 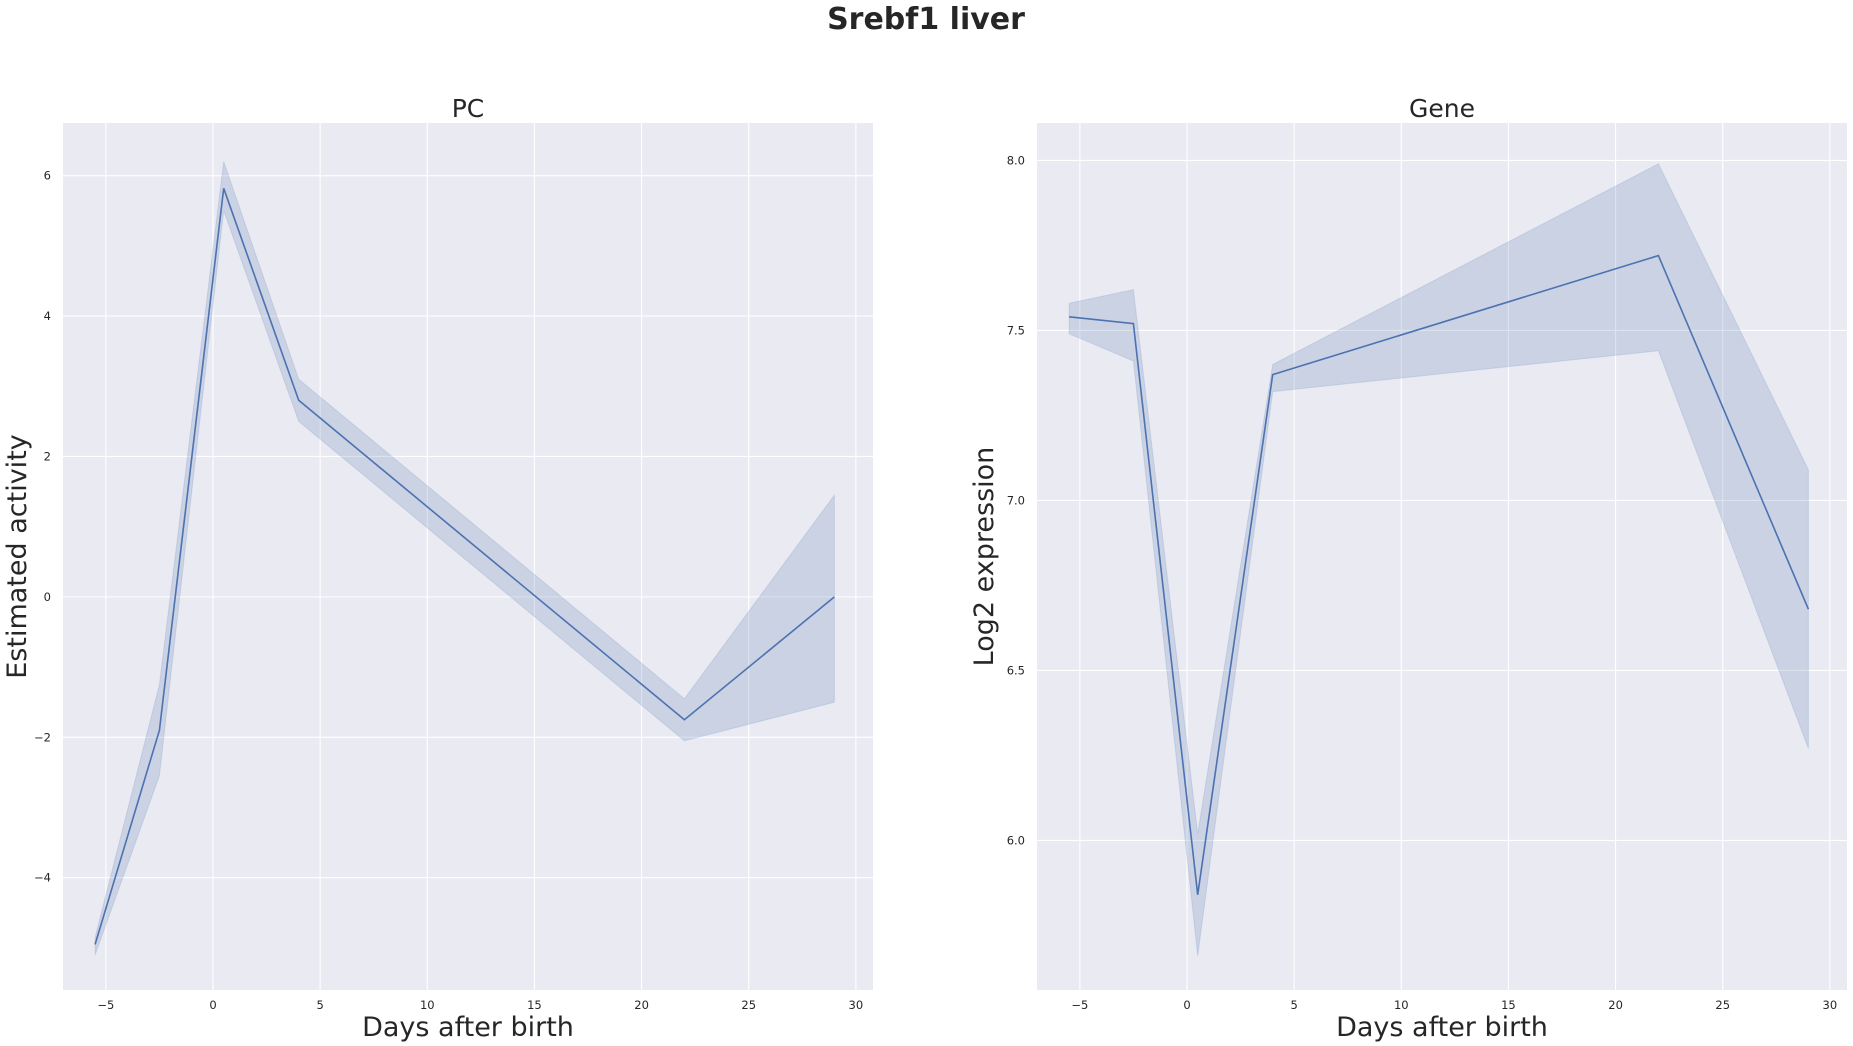 I want to click on gene-y-tick-label: 6.0, so click(x=1016, y=840).